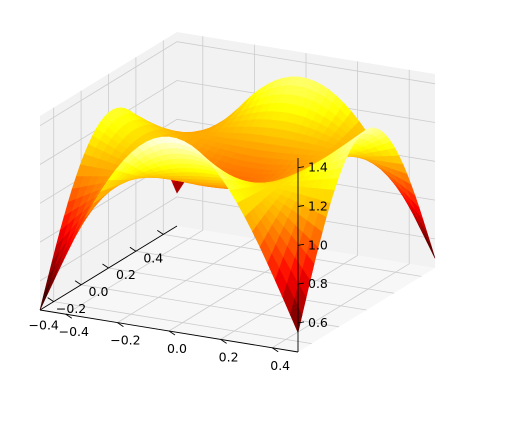 The image size is (514, 425). Describe the element at coordinates (280, 365) in the screenshot. I see `y-tick-label: 0.4` at that location.